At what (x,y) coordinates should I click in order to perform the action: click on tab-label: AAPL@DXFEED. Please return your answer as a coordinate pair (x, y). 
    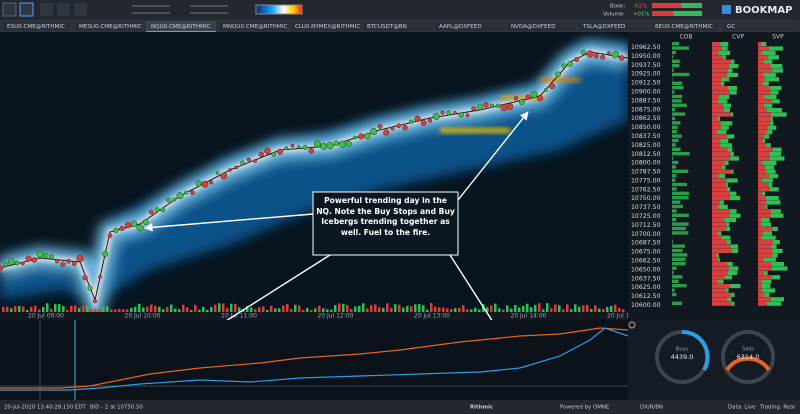
    Looking at the image, I should click on (460, 27).